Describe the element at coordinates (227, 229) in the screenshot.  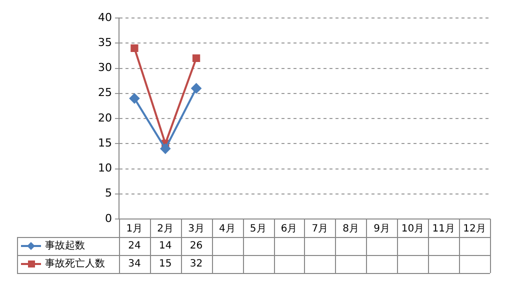
I see `x-tick-label: 4月` at that location.